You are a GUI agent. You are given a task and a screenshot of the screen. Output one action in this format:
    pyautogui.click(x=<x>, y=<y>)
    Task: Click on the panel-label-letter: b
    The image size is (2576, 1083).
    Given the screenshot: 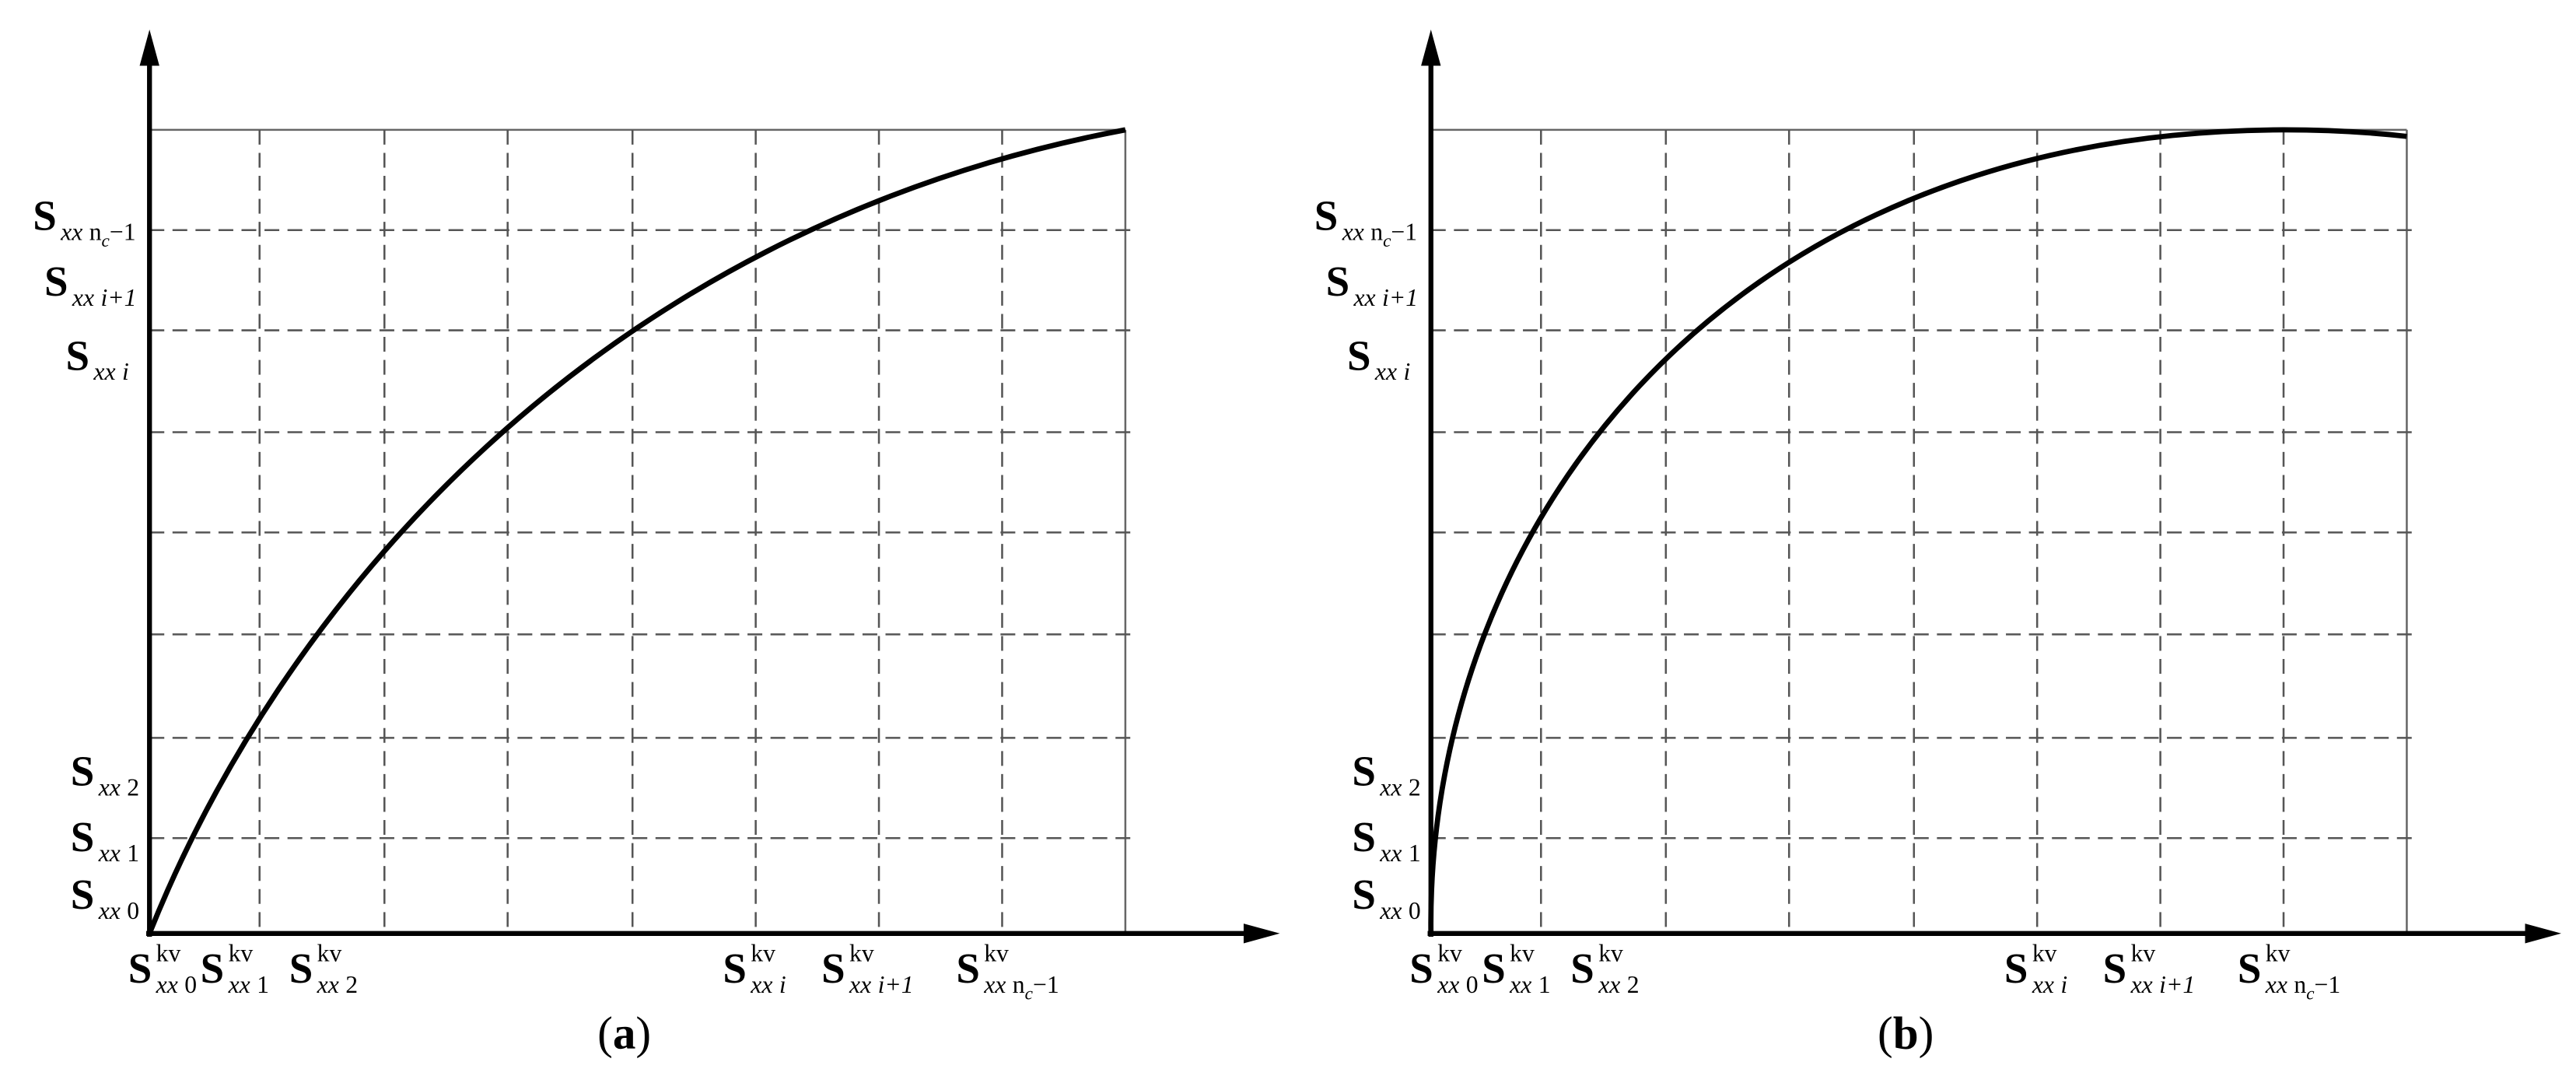 What is the action you would take?
    pyautogui.click(x=1906, y=1033)
    